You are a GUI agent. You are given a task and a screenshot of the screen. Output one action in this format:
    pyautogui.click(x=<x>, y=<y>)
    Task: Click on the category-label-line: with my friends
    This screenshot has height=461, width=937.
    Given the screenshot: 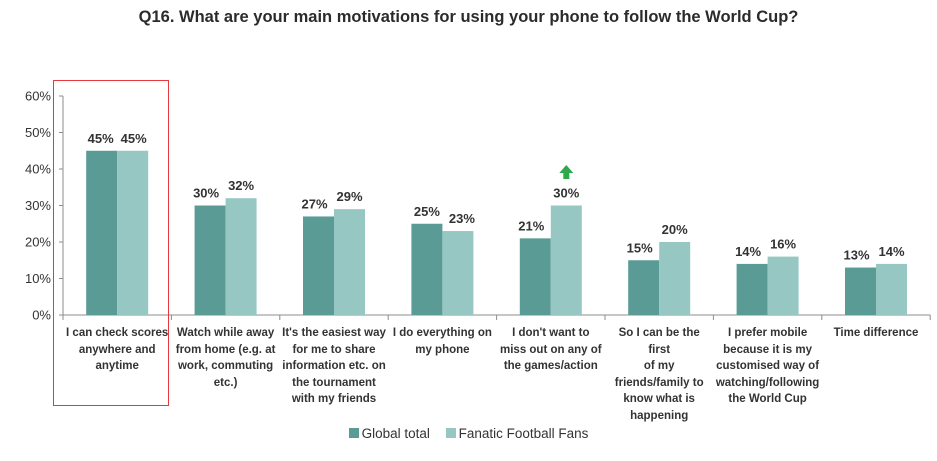 What is the action you would take?
    pyautogui.click(x=334, y=399)
    